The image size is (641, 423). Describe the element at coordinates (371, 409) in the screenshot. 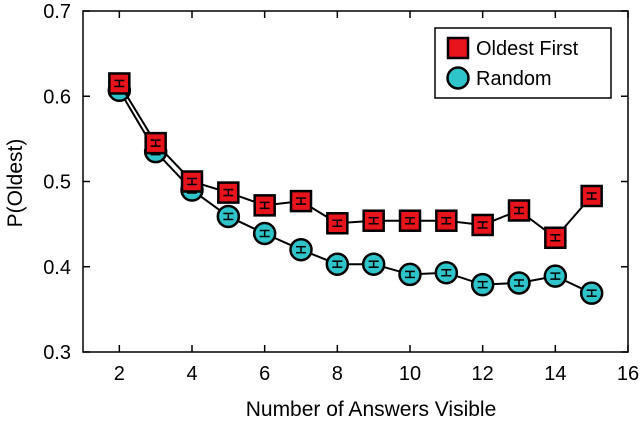

I see `x-axis-label: Number of Answers Visible` at that location.